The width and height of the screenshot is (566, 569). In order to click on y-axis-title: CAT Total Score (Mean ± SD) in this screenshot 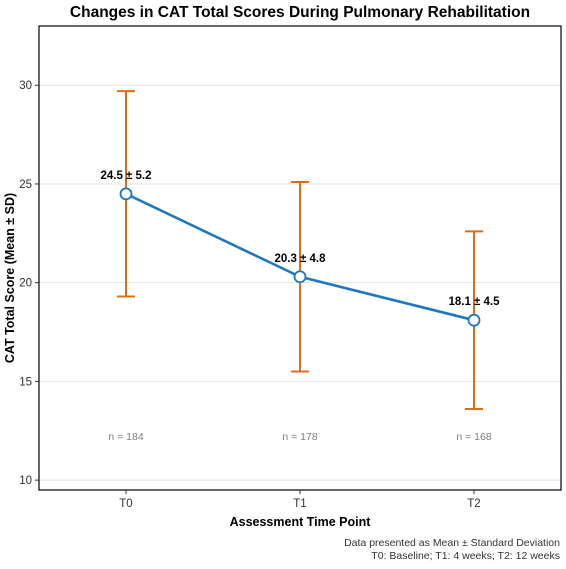, I will do `click(10, 278)`.